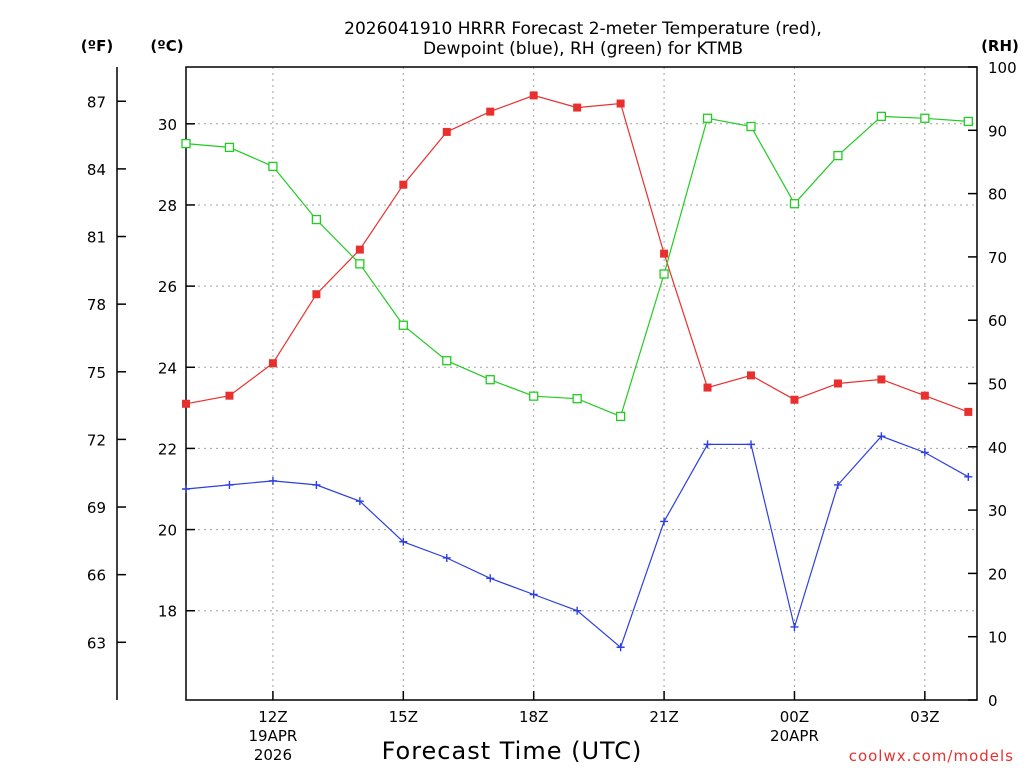  I want to click on celsius-tick-label: 22, so click(167, 449).